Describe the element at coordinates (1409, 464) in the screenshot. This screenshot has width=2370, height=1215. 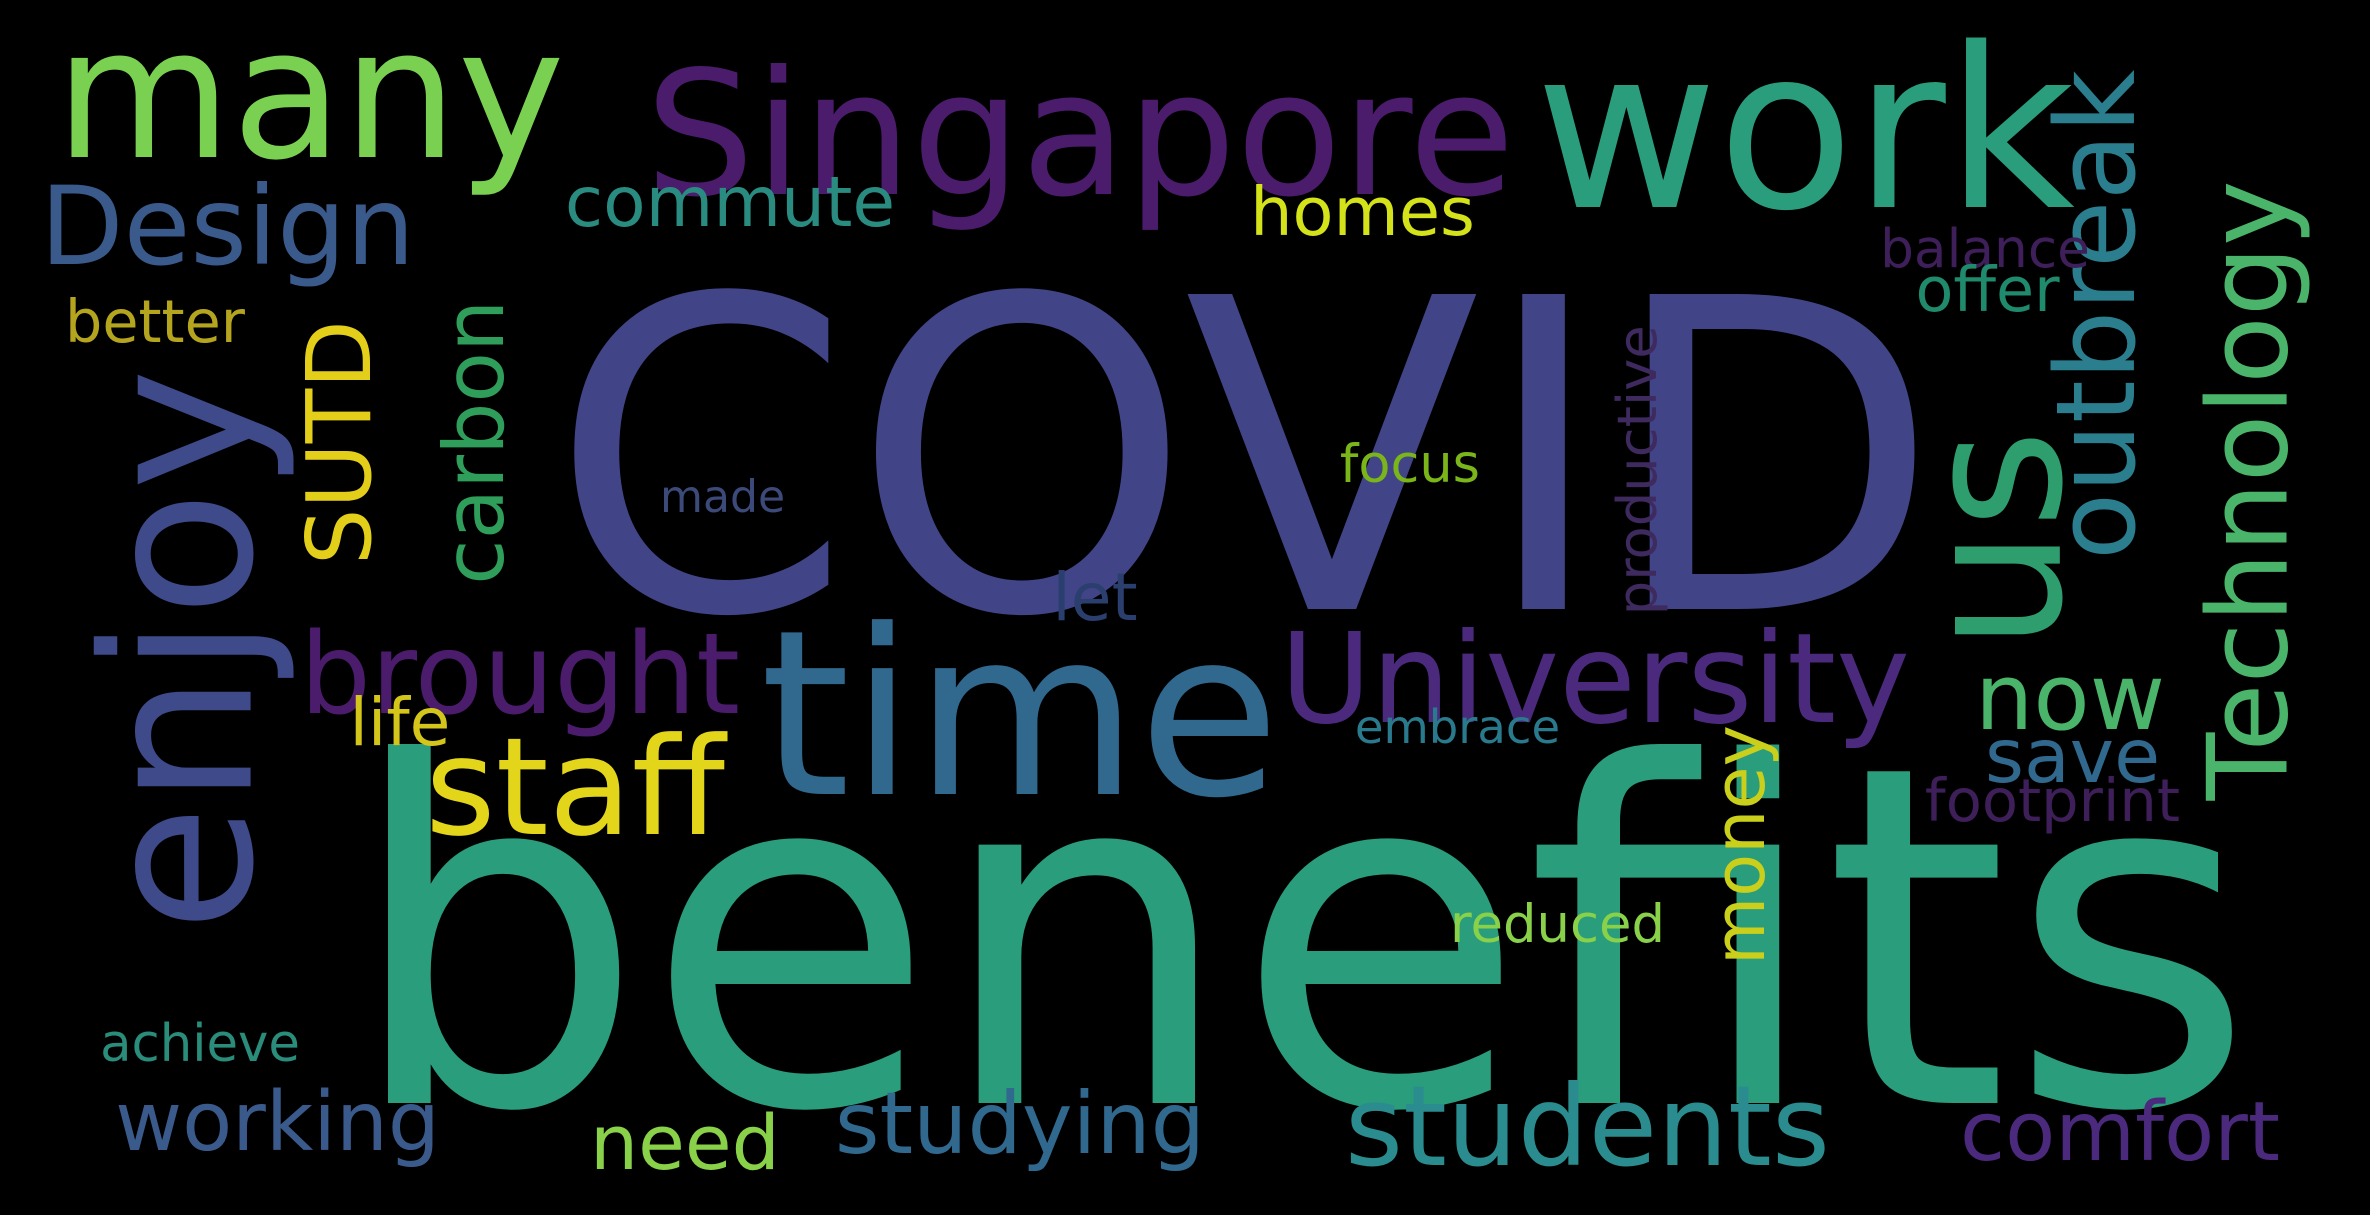
I see `word-focus: focus` at that location.